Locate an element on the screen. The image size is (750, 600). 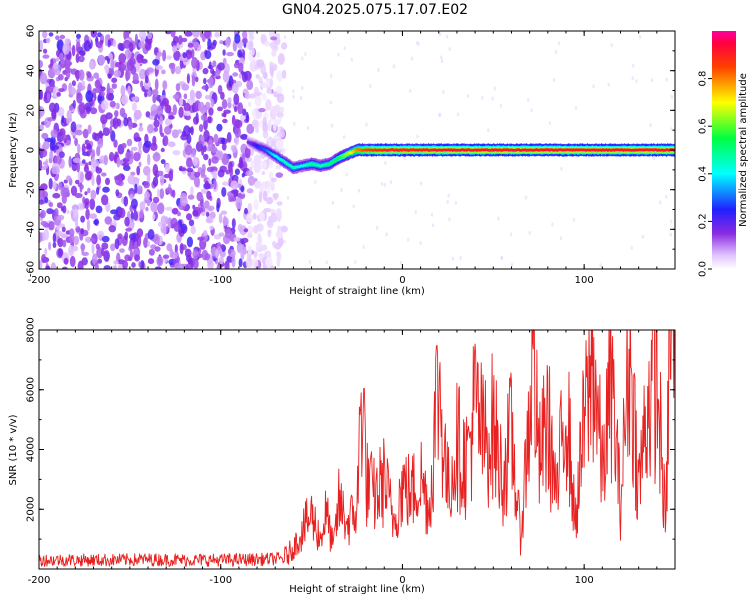
bottom-x-axis-label: Height of straight line (km) is located at coordinates (357, 589).